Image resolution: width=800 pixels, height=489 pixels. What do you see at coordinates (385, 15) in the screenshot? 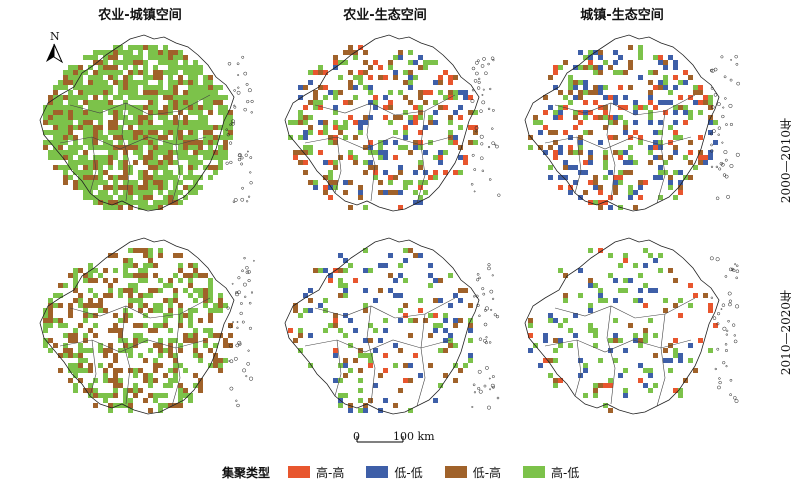
I see `col-title-1: 农业-生态空间` at bounding box center [385, 15].